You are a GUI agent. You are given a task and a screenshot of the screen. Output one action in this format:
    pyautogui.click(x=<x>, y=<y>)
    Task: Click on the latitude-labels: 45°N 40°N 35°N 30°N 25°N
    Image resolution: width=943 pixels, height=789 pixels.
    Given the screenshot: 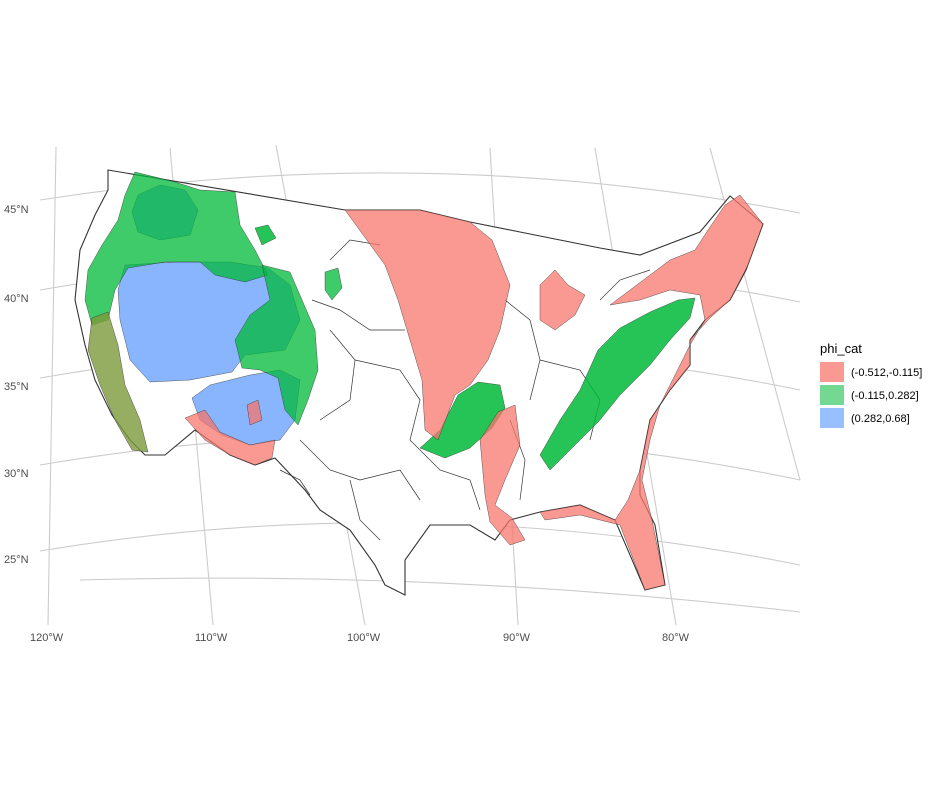 What is the action you would take?
    pyautogui.click(x=16, y=385)
    